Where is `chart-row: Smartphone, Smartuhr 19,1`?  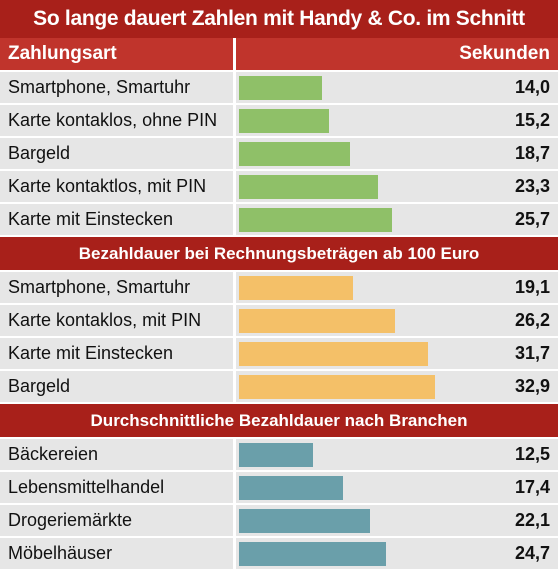
chart-row: Smartphone, Smartuhr 19,1 is located at coordinates (279, 287).